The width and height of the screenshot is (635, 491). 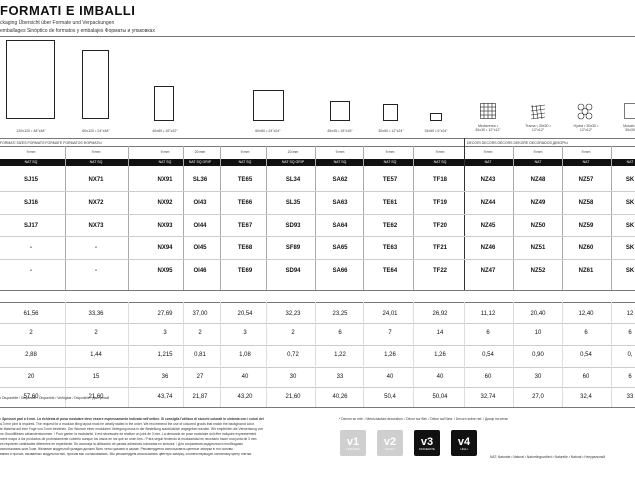 I want to click on finish-bar, so click(x=317, y=162).